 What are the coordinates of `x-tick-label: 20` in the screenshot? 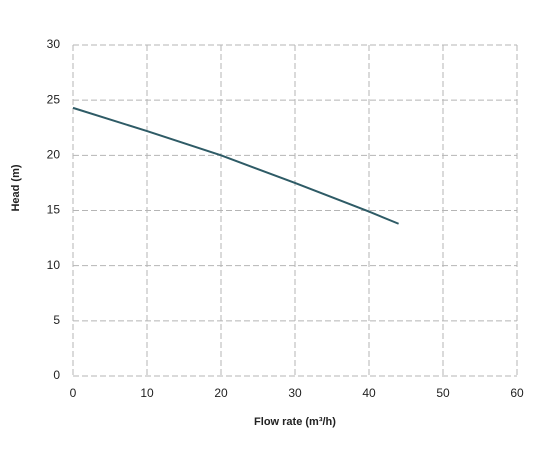 It's located at (221, 393).